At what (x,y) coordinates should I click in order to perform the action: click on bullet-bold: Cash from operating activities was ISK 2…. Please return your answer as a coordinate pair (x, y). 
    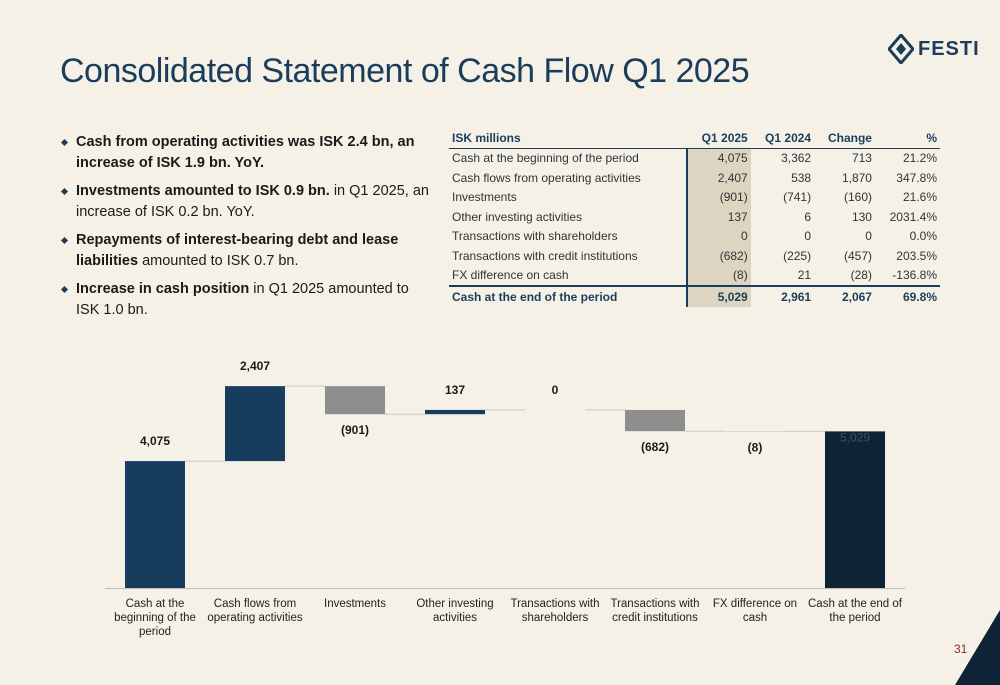
    Looking at the image, I should click on (245, 152).